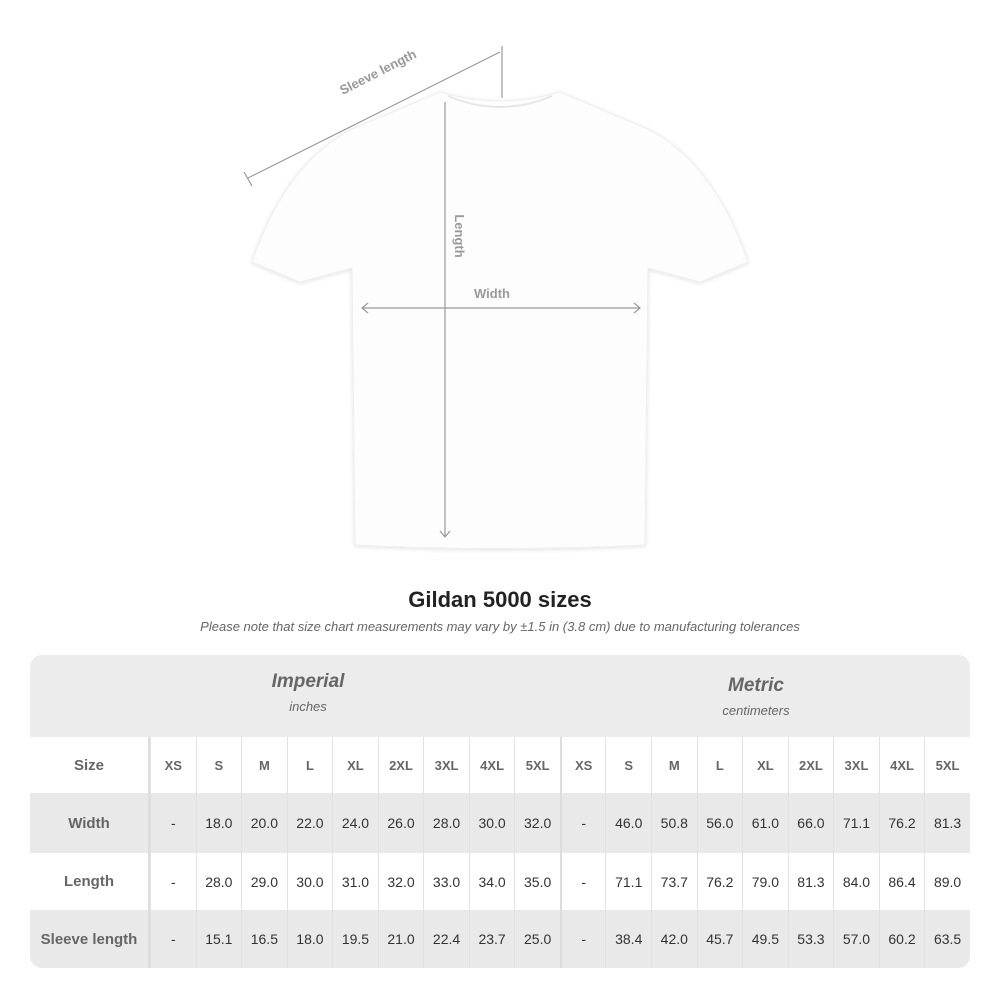 The image size is (1000, 1000). I want to click on table-cell: 50.8, so click(674, 823).